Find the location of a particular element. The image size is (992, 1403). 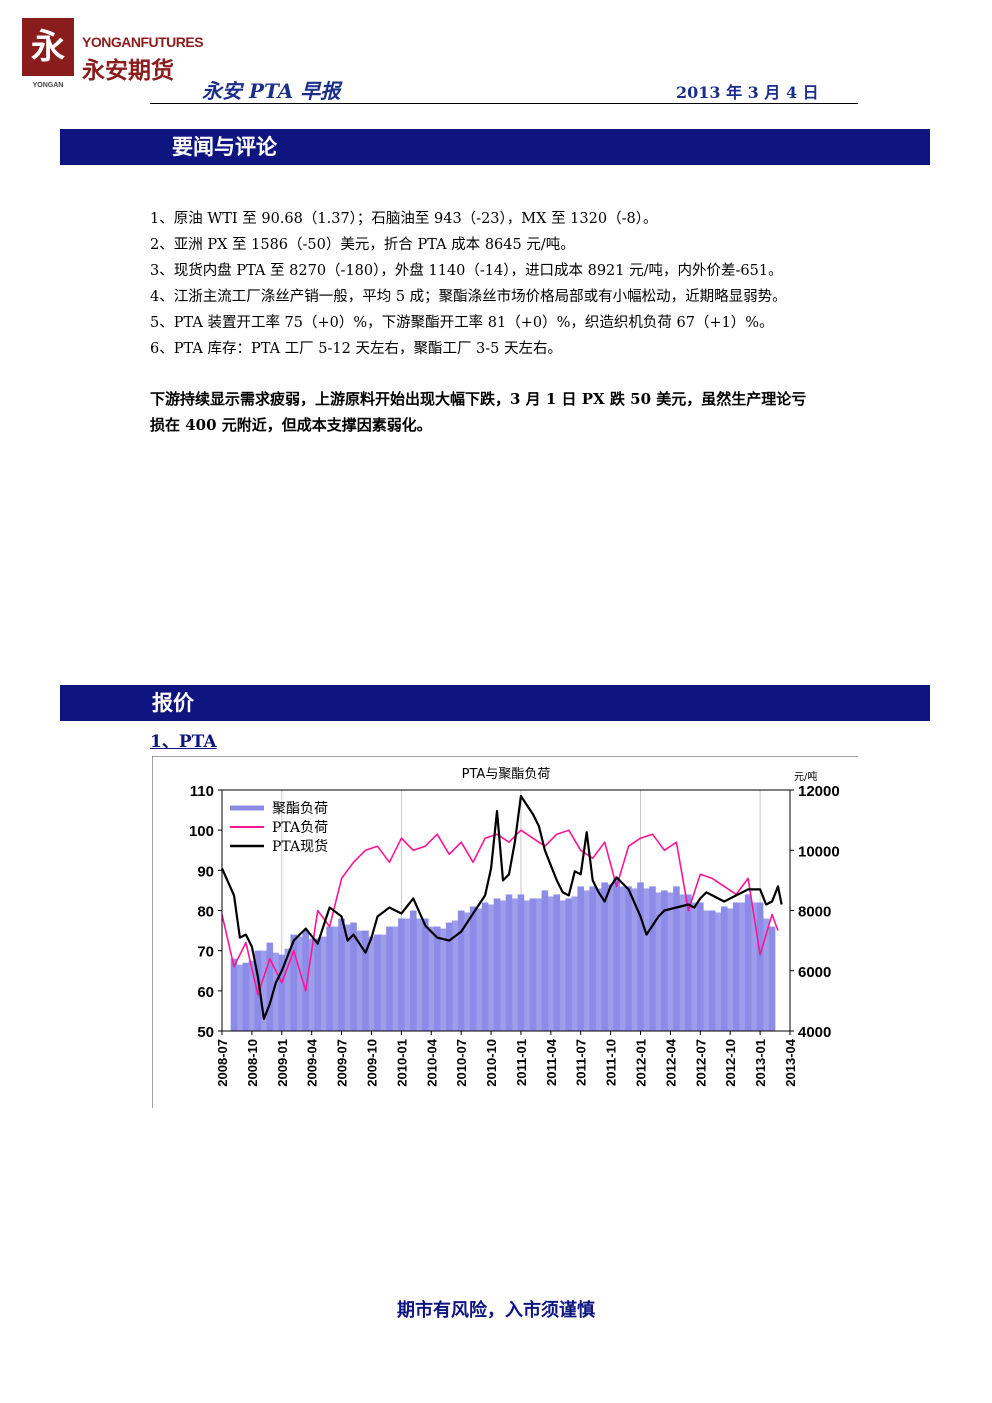

logo-english: YONGANFUTURES is located at coordinates (143, 42).